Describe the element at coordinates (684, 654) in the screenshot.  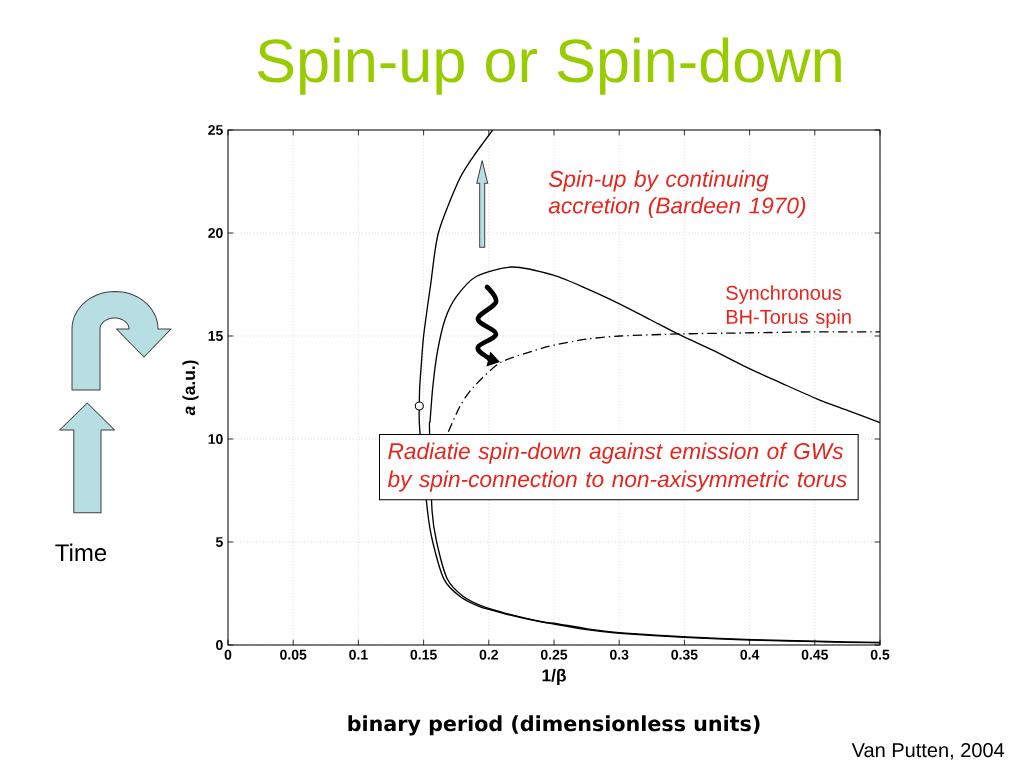
I see `x-tick-label: 0.35` at that location.